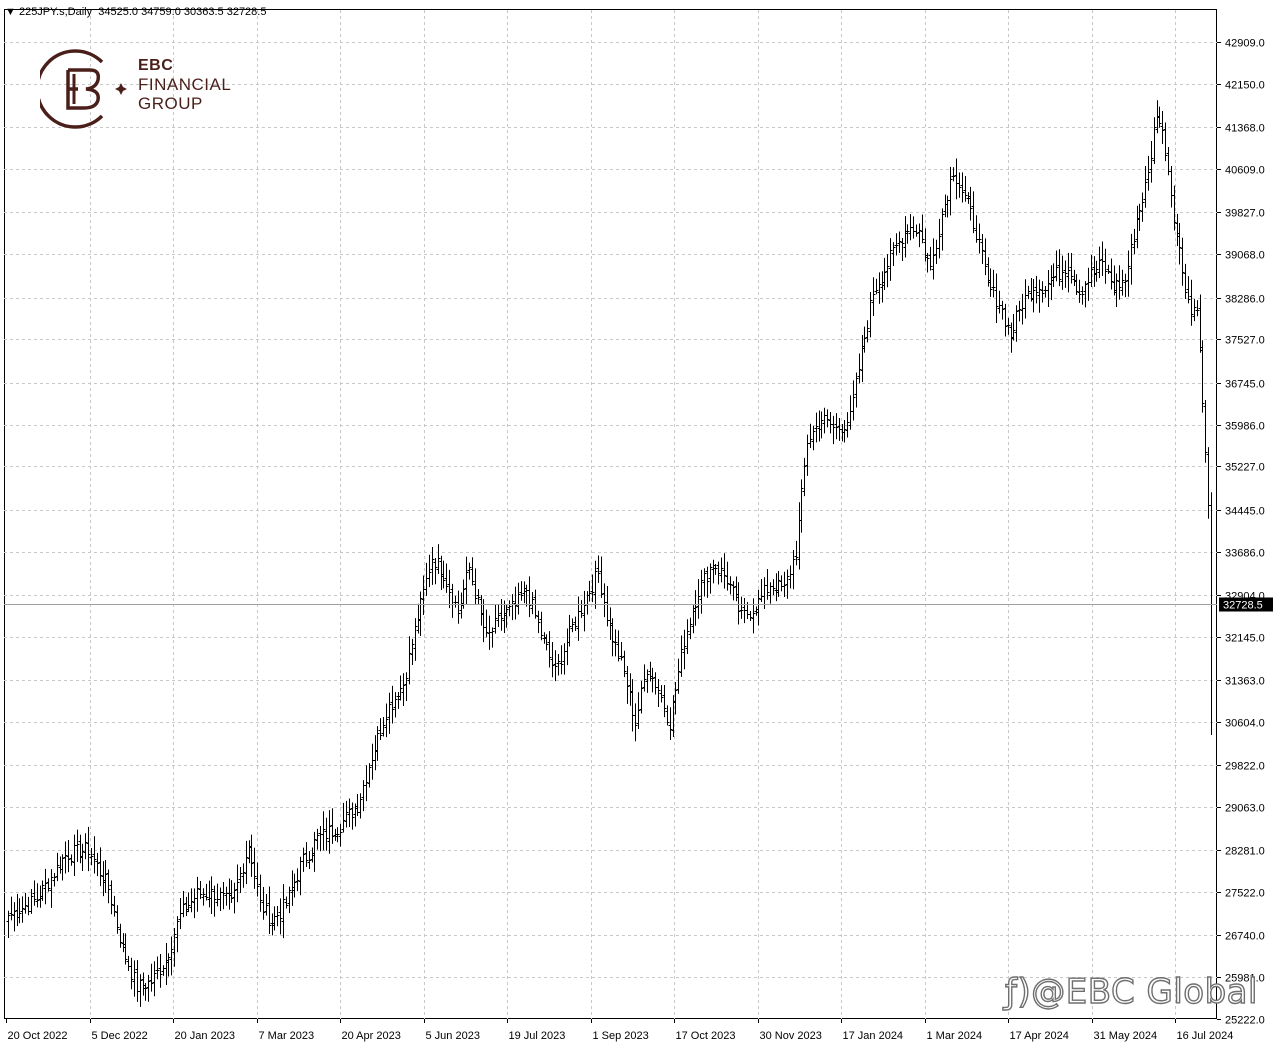 The height and width of the screenshot is (1047, 1280). Describe the element at coordinates (55, 12) in the screenshot. I see `symbol-label: 225JPY.s,Daily` at that location.